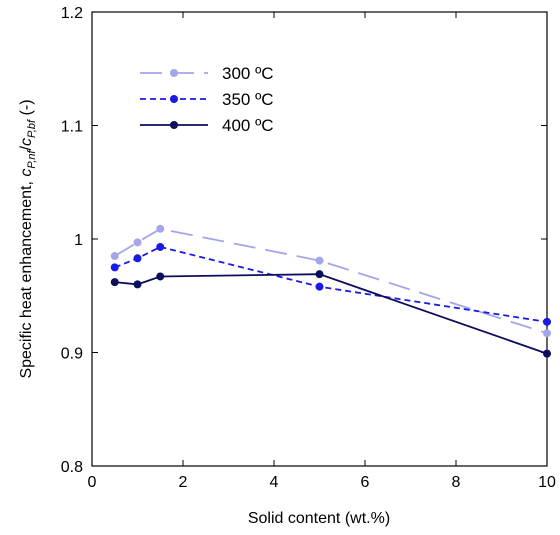  Describe the element at coordinates (365, 482) in the screenshot. I see `x-tick-label: 6` at that location.